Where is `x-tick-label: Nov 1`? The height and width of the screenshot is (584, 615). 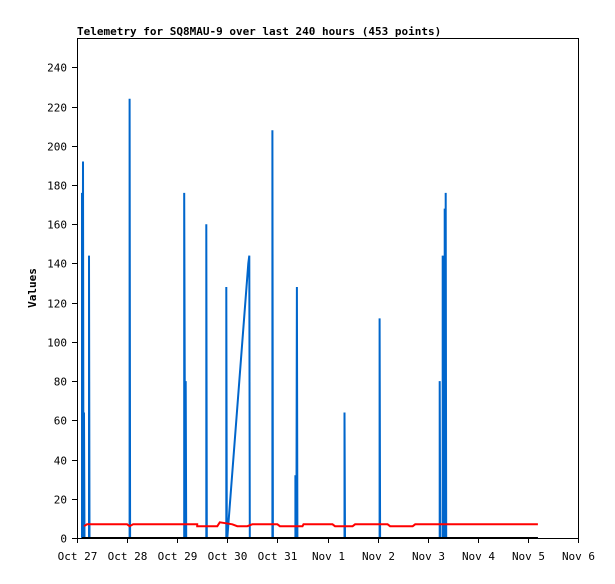 x-tick-label: Nov 1 is located at coordinates (328, 556).